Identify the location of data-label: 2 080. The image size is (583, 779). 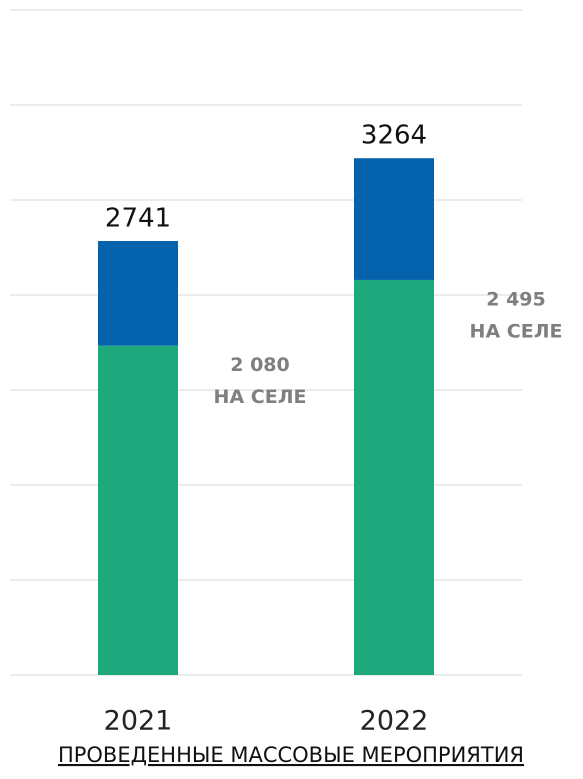
(260, 365).